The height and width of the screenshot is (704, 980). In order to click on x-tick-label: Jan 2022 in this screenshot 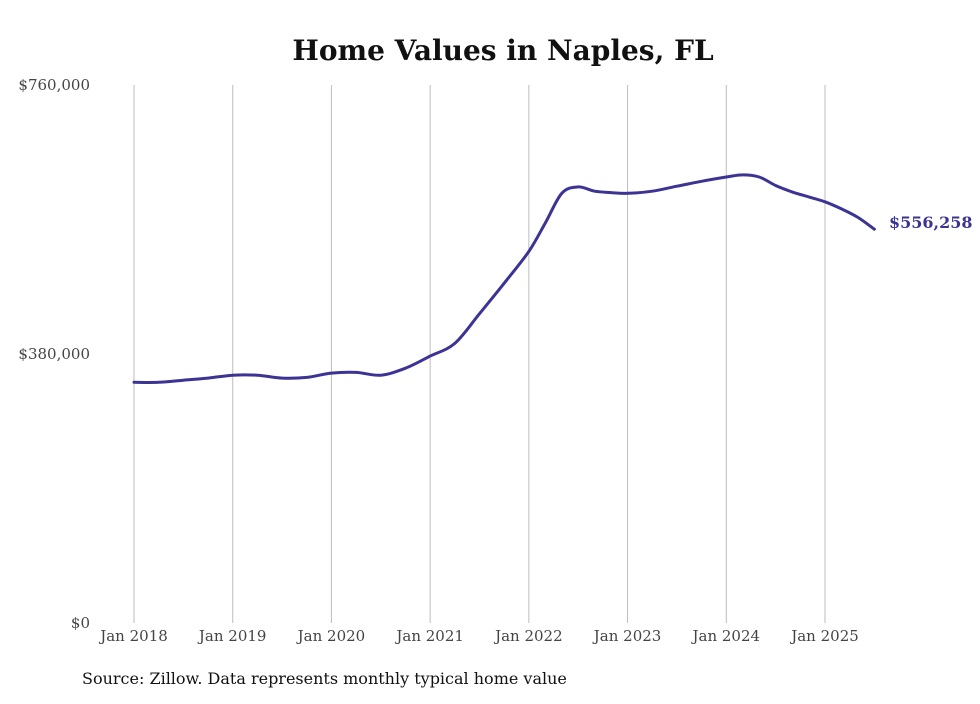, I will do `click(528, 636)`.